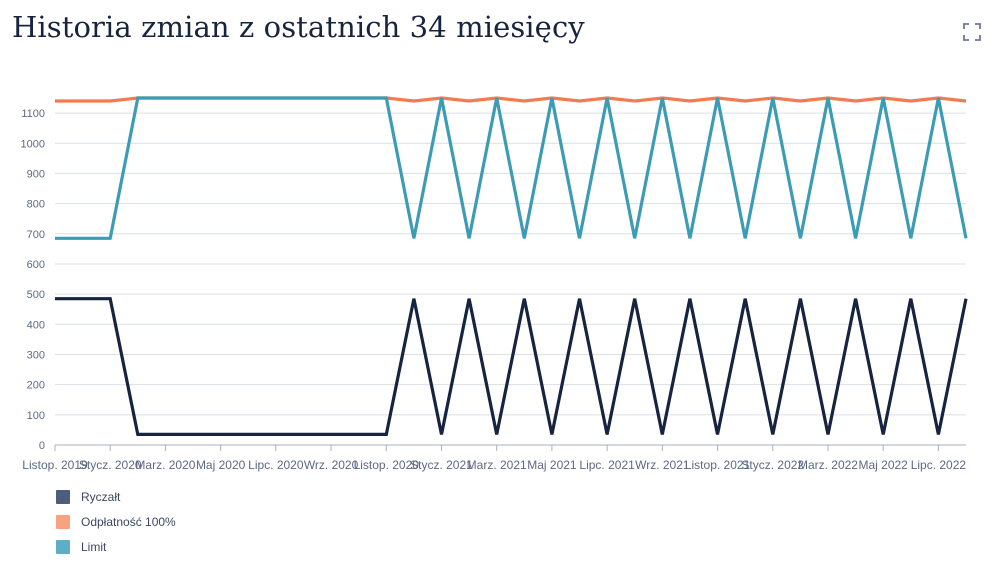 The height and width of the screenshot is (570, 1000). Describe the element at coordinates (36, 386) in the screenshot. I see `y-tick-label: 200` at that location.